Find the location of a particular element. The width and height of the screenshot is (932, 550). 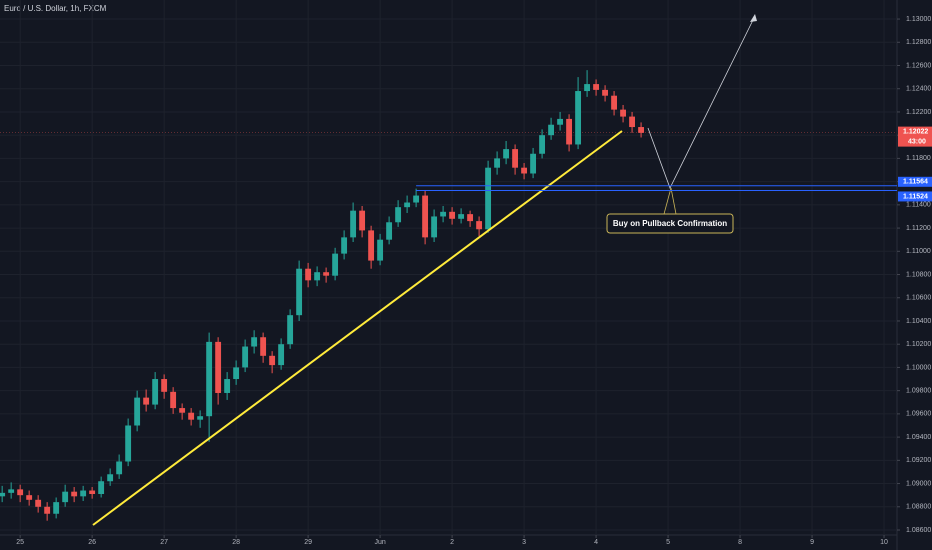

x-tick-label: 28 is located at coordinates (236, 542).